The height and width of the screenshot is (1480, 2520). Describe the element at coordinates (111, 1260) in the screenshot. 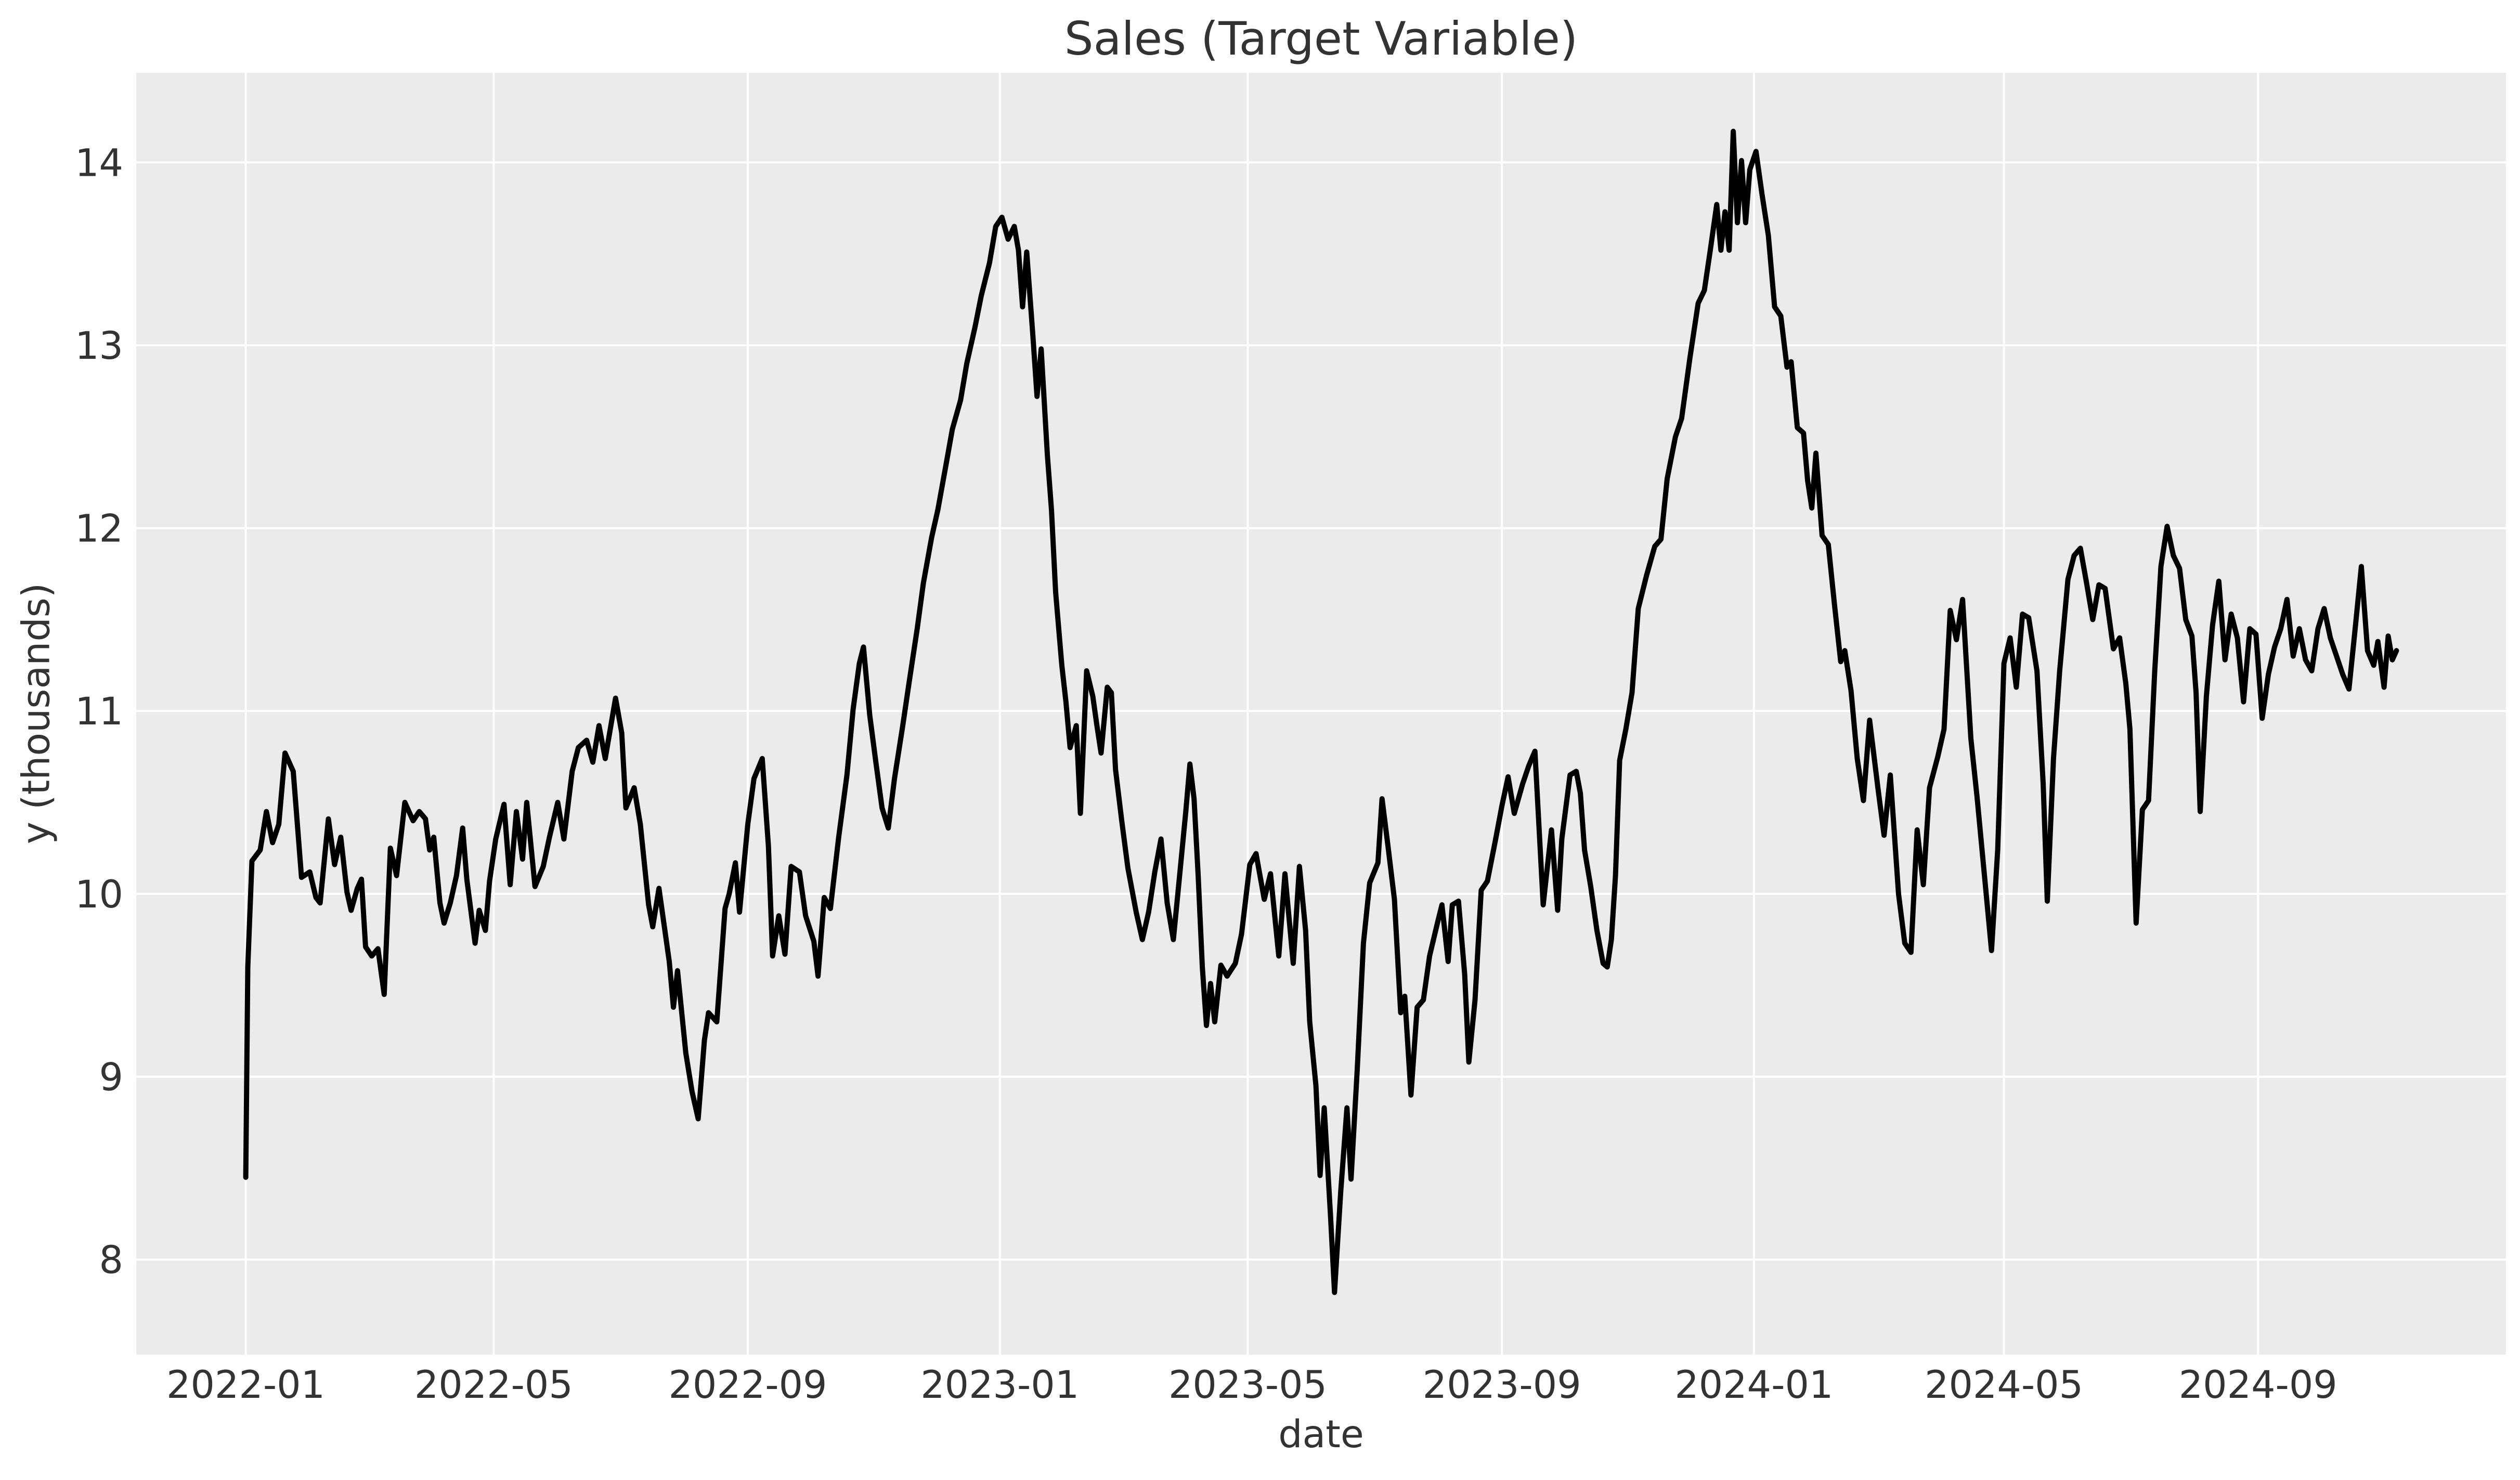

I see `y-tick-label: 8` at that location.